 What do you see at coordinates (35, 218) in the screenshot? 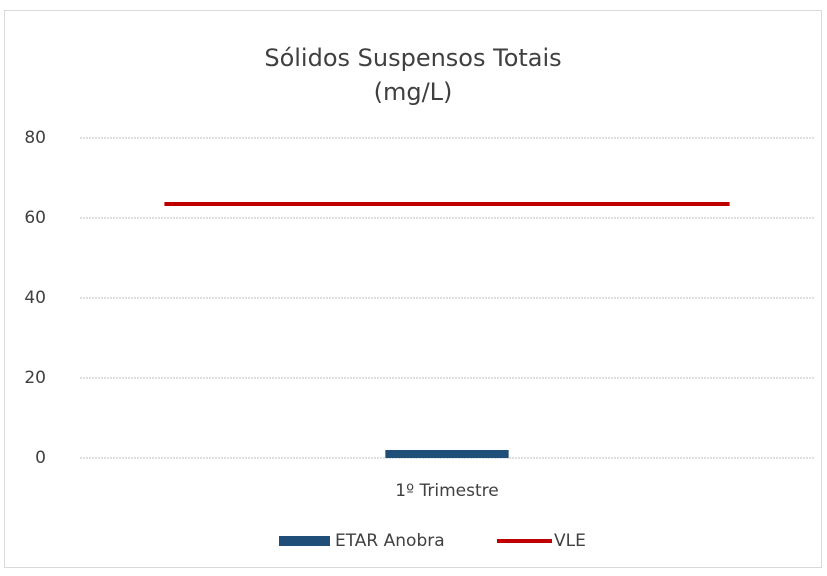
I see `y-tick-label: 60` at bounding box center [35, 218].